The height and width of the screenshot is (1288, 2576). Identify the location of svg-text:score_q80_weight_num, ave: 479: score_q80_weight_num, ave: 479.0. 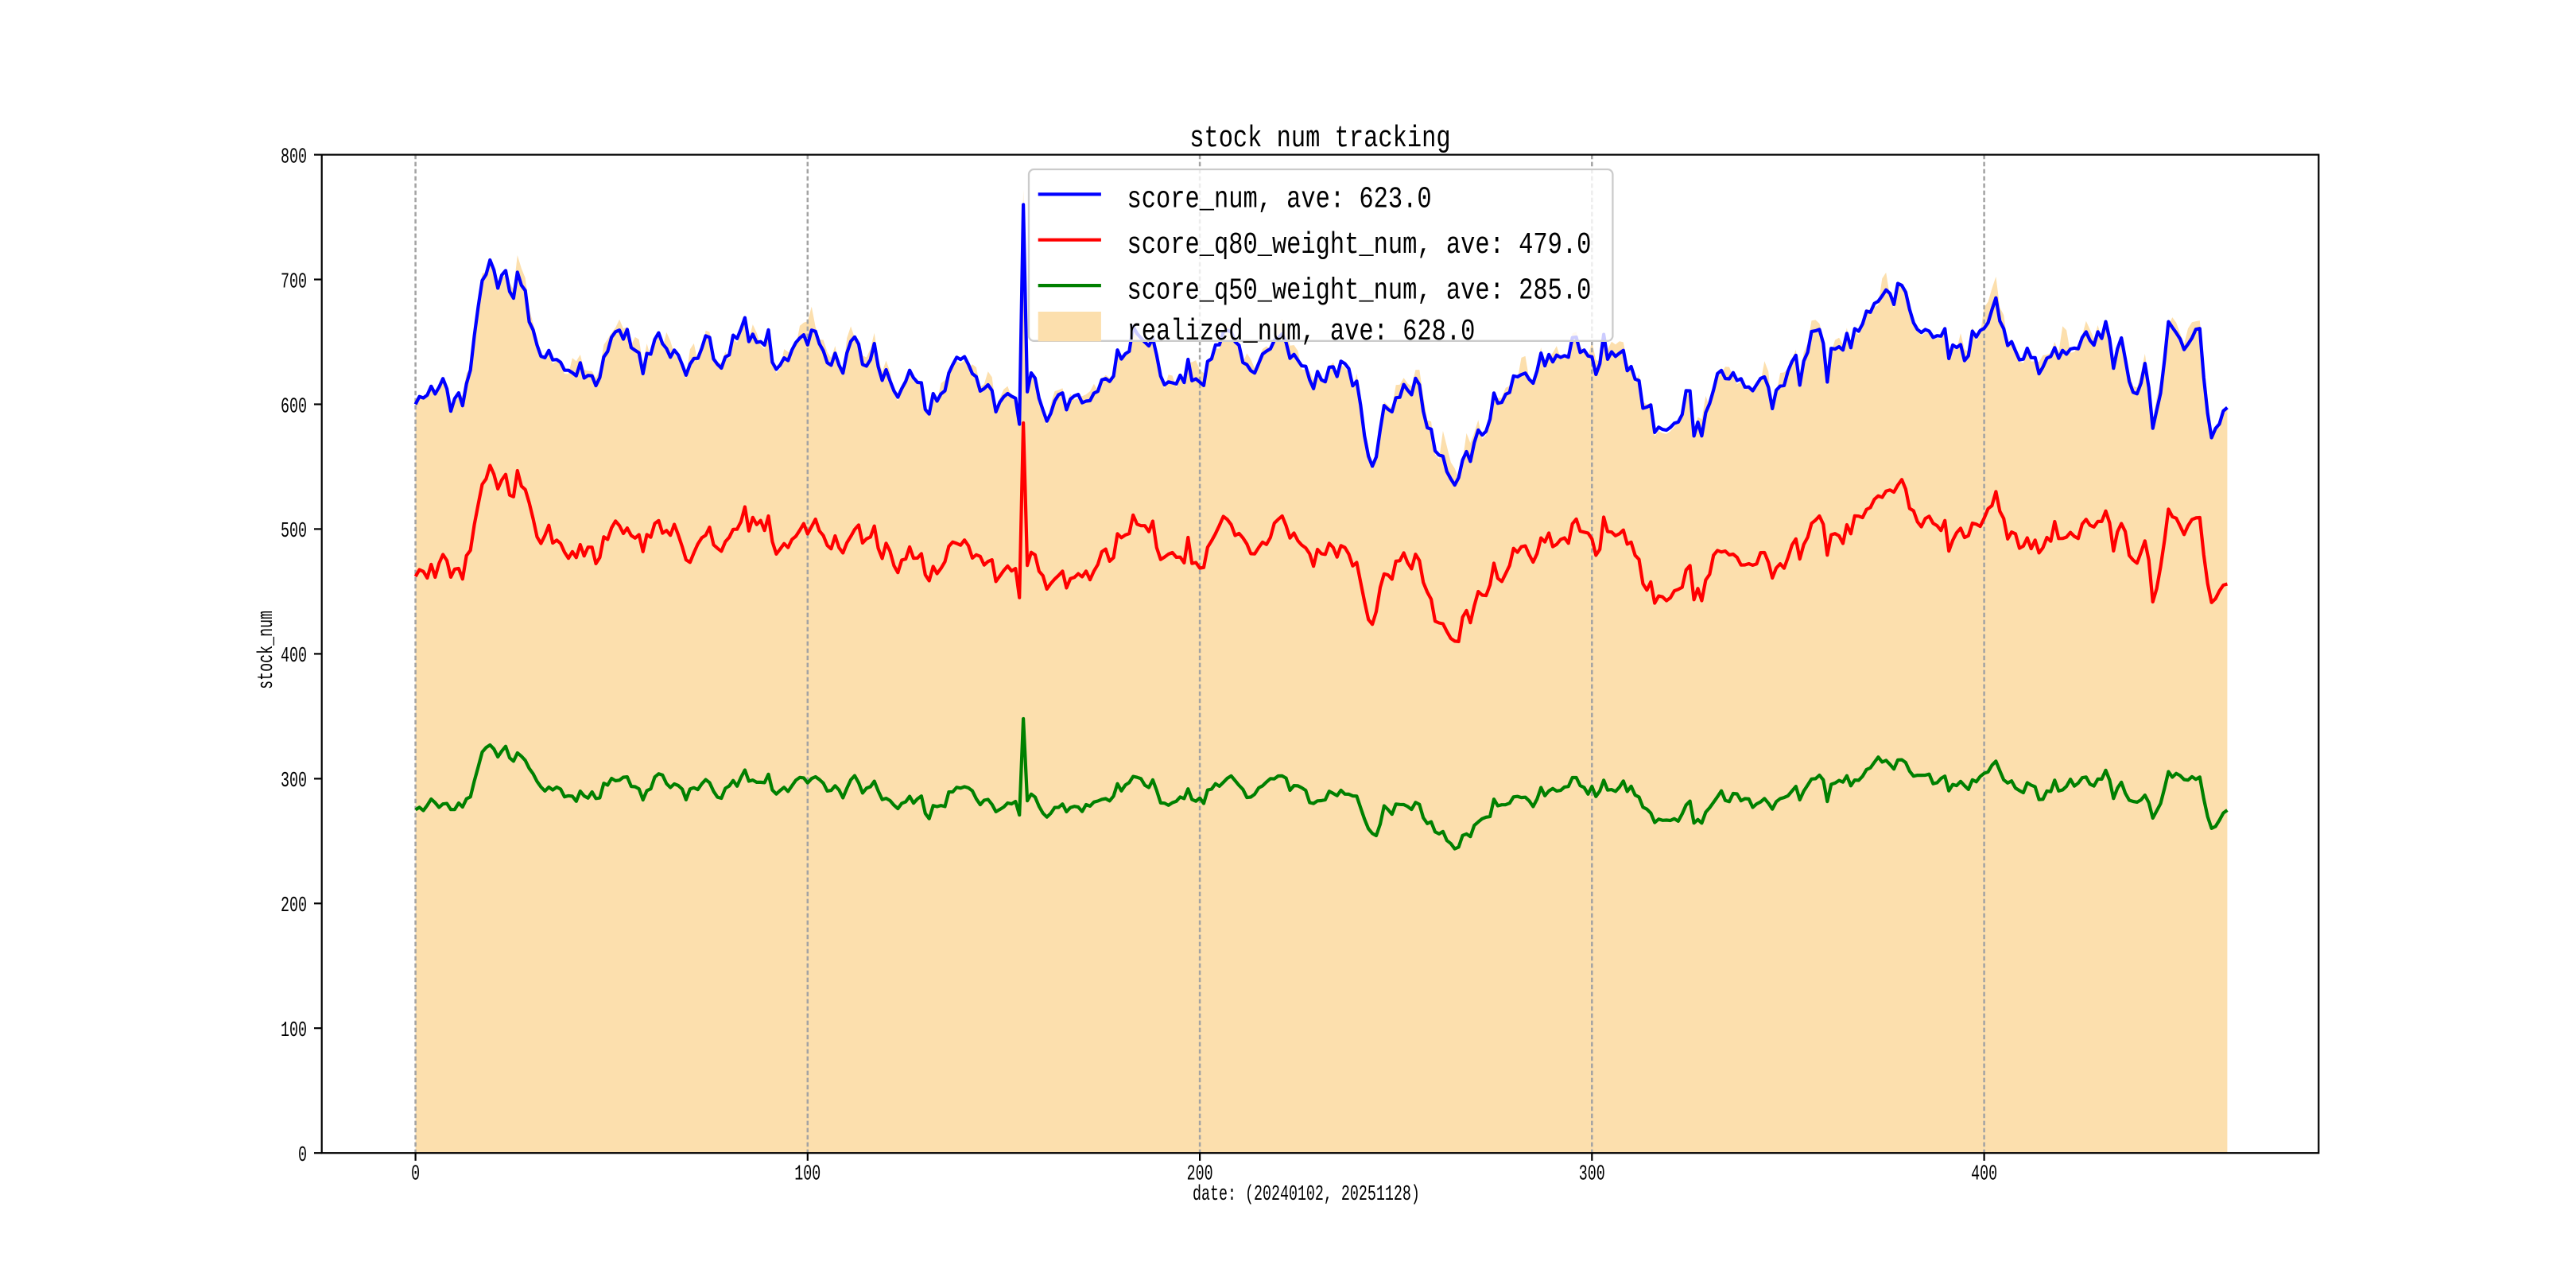
(1360, 245).